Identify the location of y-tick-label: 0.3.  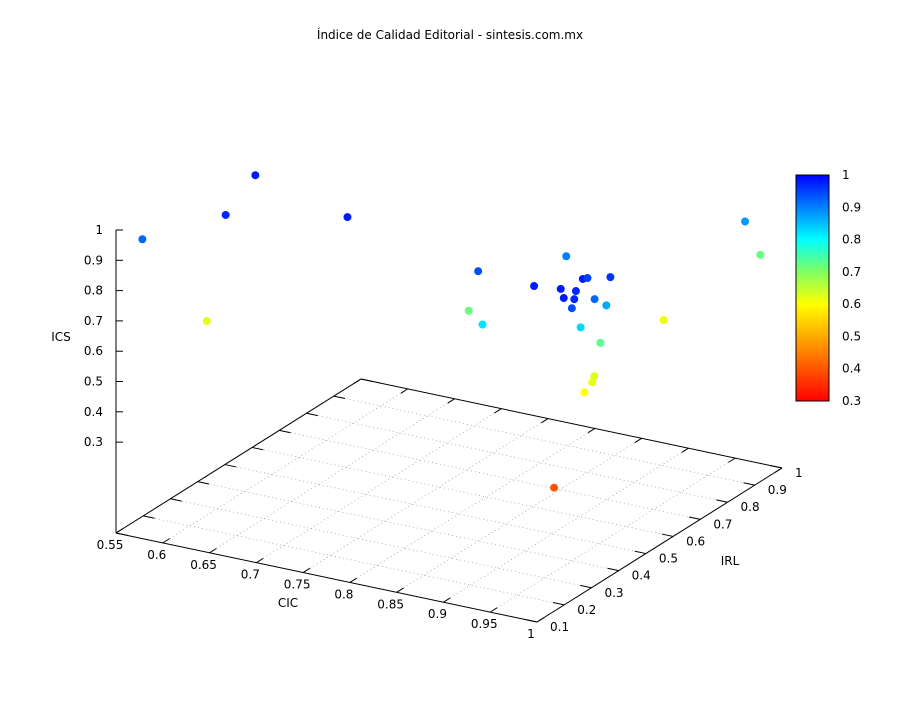
(613, 593).